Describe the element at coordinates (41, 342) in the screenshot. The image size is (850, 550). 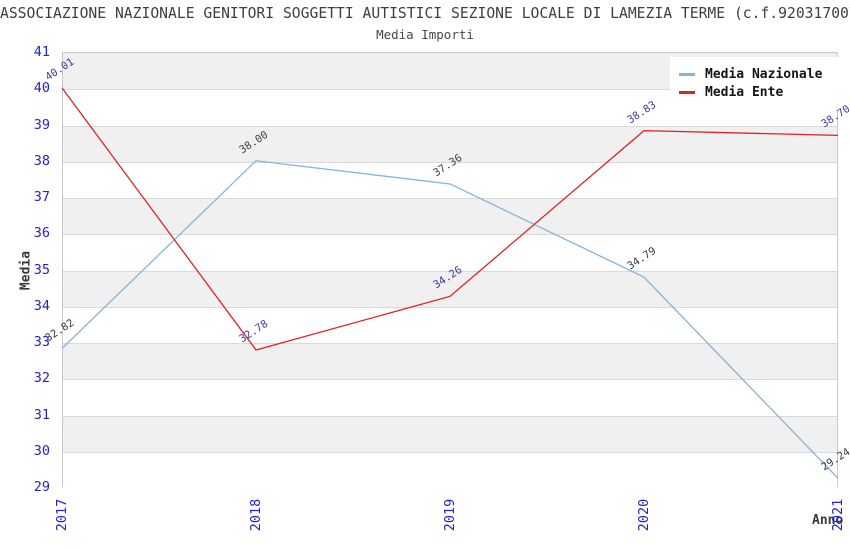
I see `y-tick-label: 33` at that location.